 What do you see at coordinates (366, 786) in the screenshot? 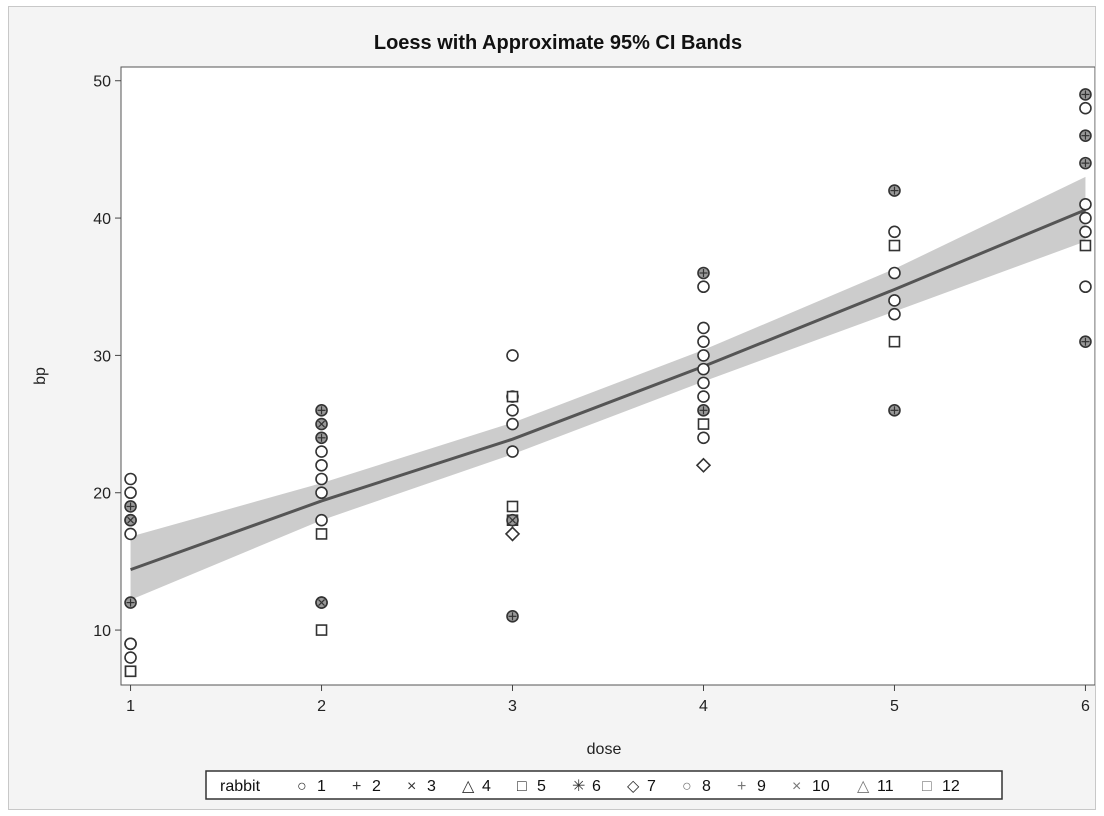
I see `legend-entry: +2` at bounding box center [366, 786].